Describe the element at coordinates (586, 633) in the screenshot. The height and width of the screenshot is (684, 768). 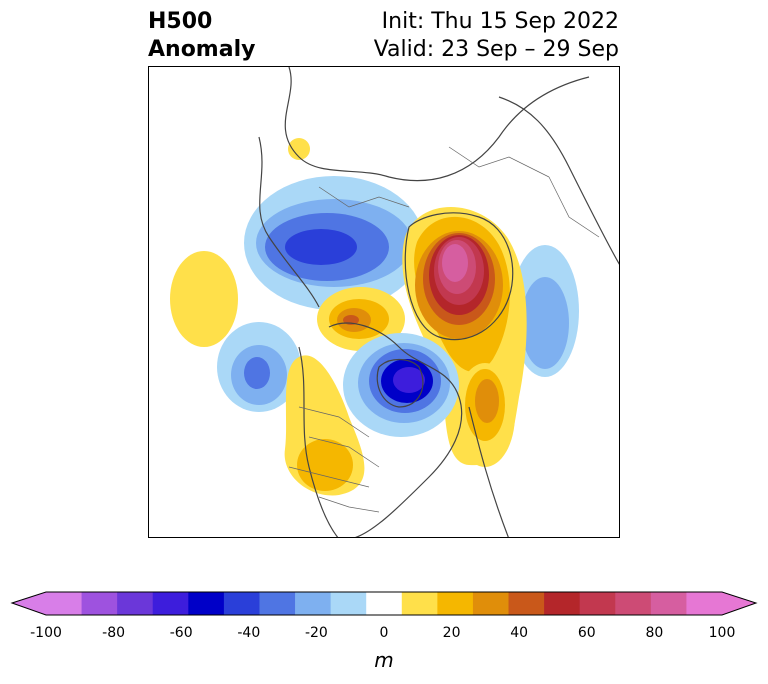
I see `colorbar-tick-label: 60` at that location.